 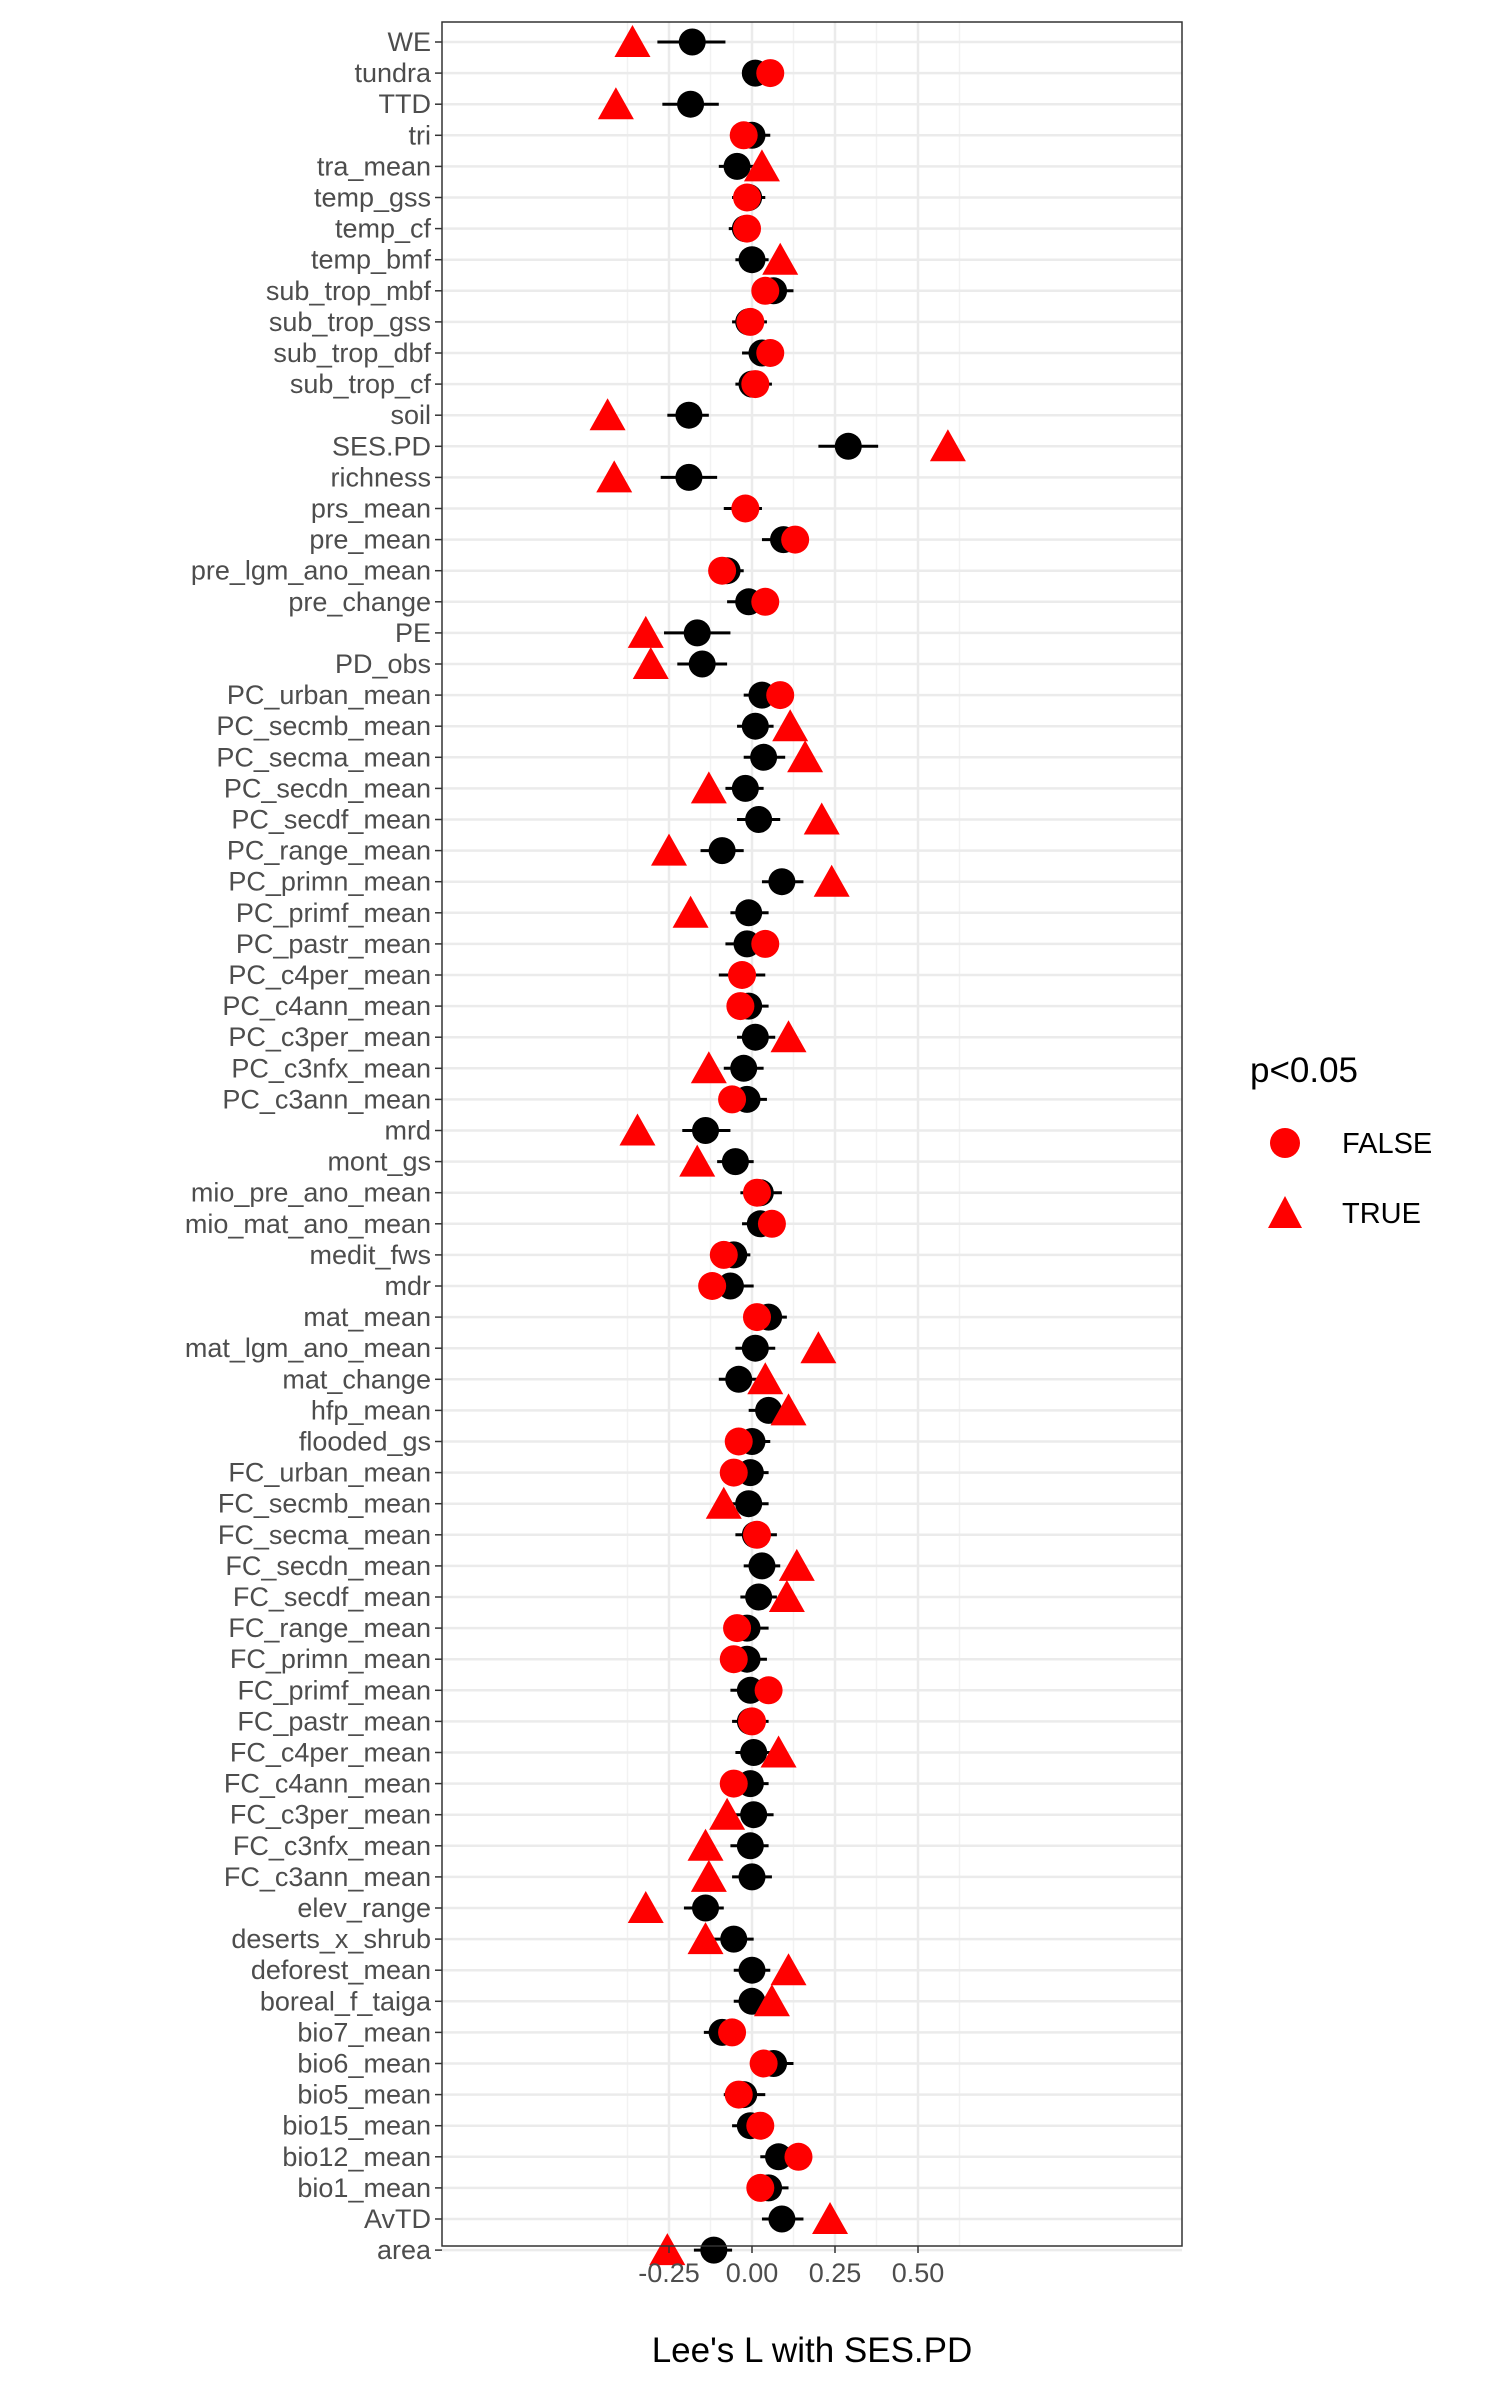 I want to click on y-tick-label: PE, so click(x=413, y=633).